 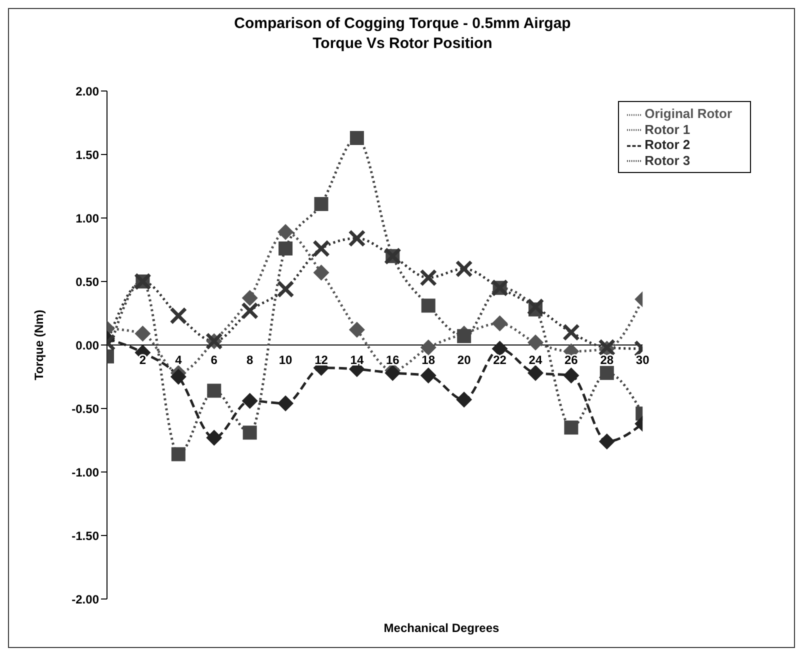 What do you see at coordinates (667, 144) in the screenshot?
I see `legend-label: Rotor 2` at bounding box center [667, 144].